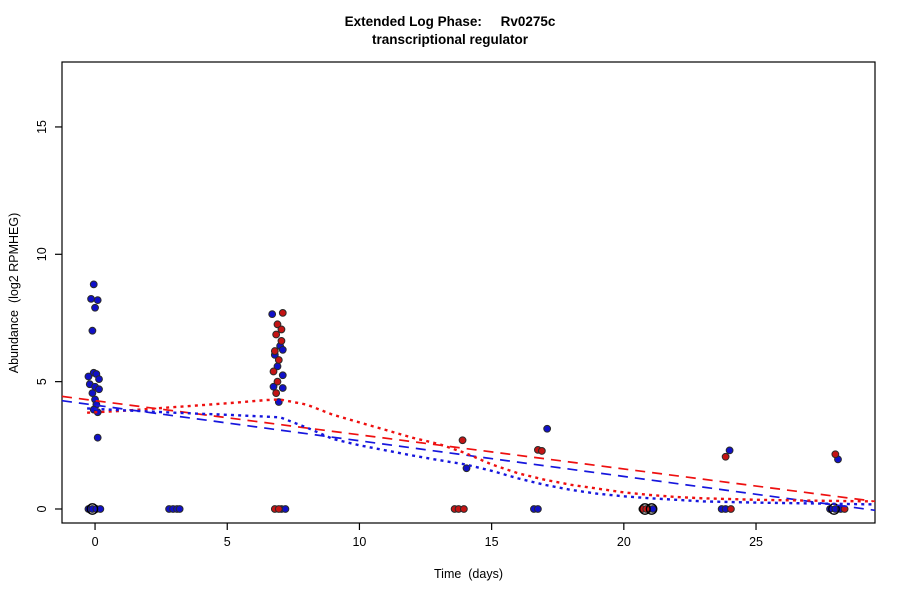  Describe the element at coordinates (468, 574) in the screenshot. I see `x-axis-title: Time (days)` at that location.